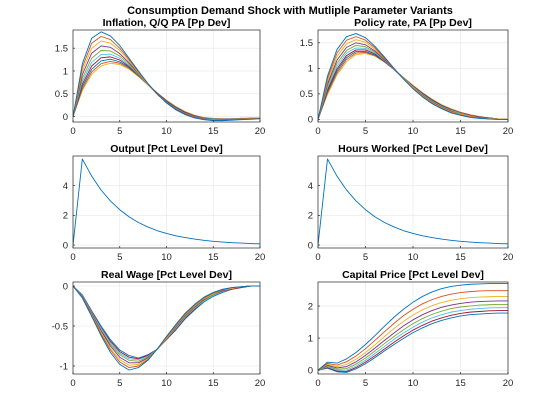 Image resolution: width=560 pixels, height=420 pixels. What do you see at coordinates (413, 23) in the screenshot?
I see `subplot-title: Policy rate, PA [Pp Dev]` at bounding box center [413, 23].